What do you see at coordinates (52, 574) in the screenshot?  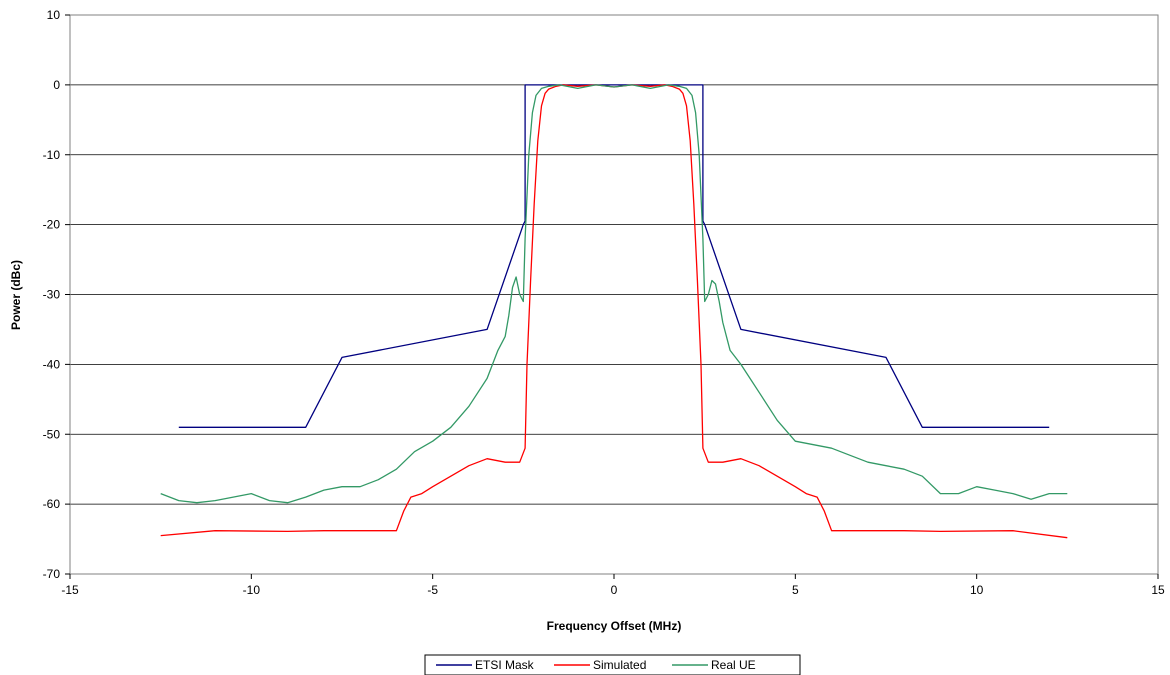 I see `y-tick-label: -70` at bounding box center [52, 574].